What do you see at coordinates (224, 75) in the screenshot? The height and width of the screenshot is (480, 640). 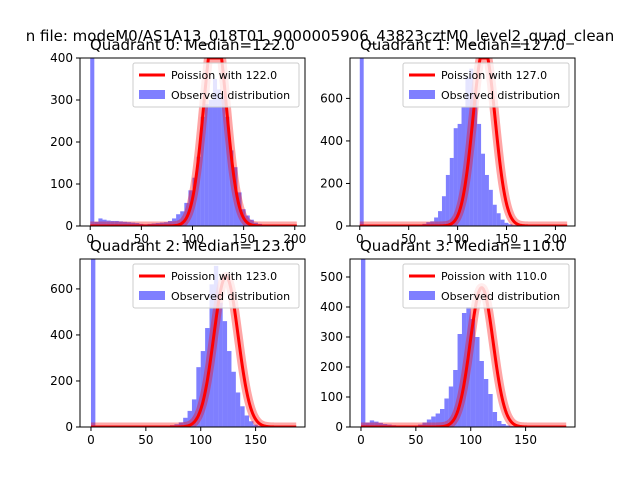 I see `legend-label: Poission with 122.0` at bounding box center [224, 75].